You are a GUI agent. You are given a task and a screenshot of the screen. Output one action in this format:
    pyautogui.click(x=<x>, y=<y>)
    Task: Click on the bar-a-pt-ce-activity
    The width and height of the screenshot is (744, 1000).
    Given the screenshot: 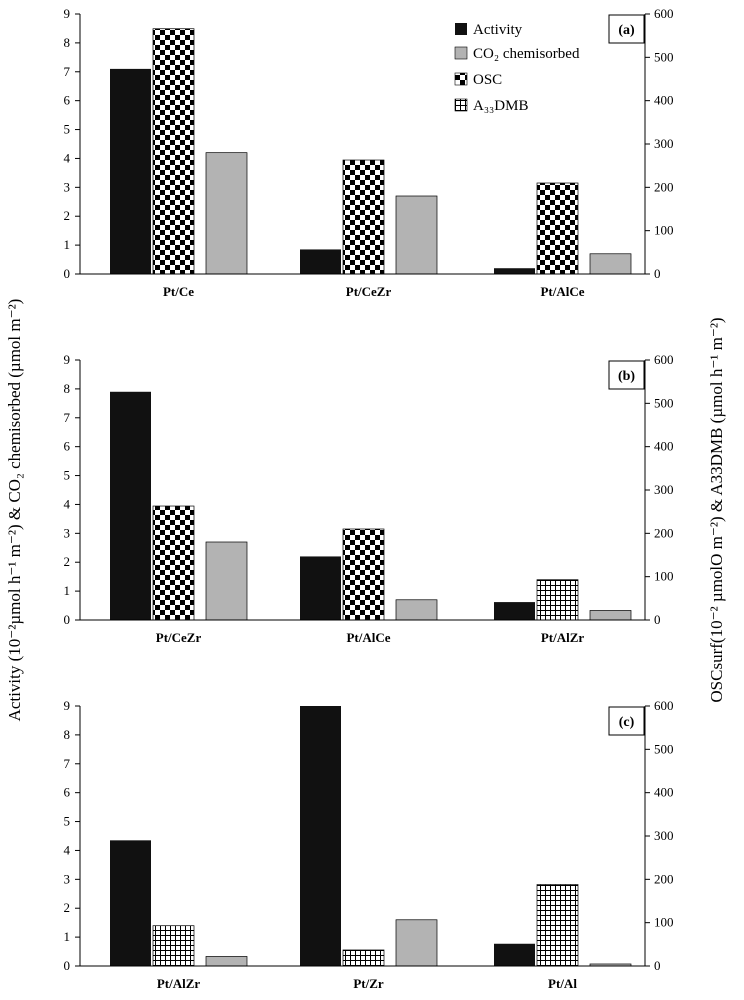 What is the action you would take?
    pyautogui.click(x=130, y=171)
    